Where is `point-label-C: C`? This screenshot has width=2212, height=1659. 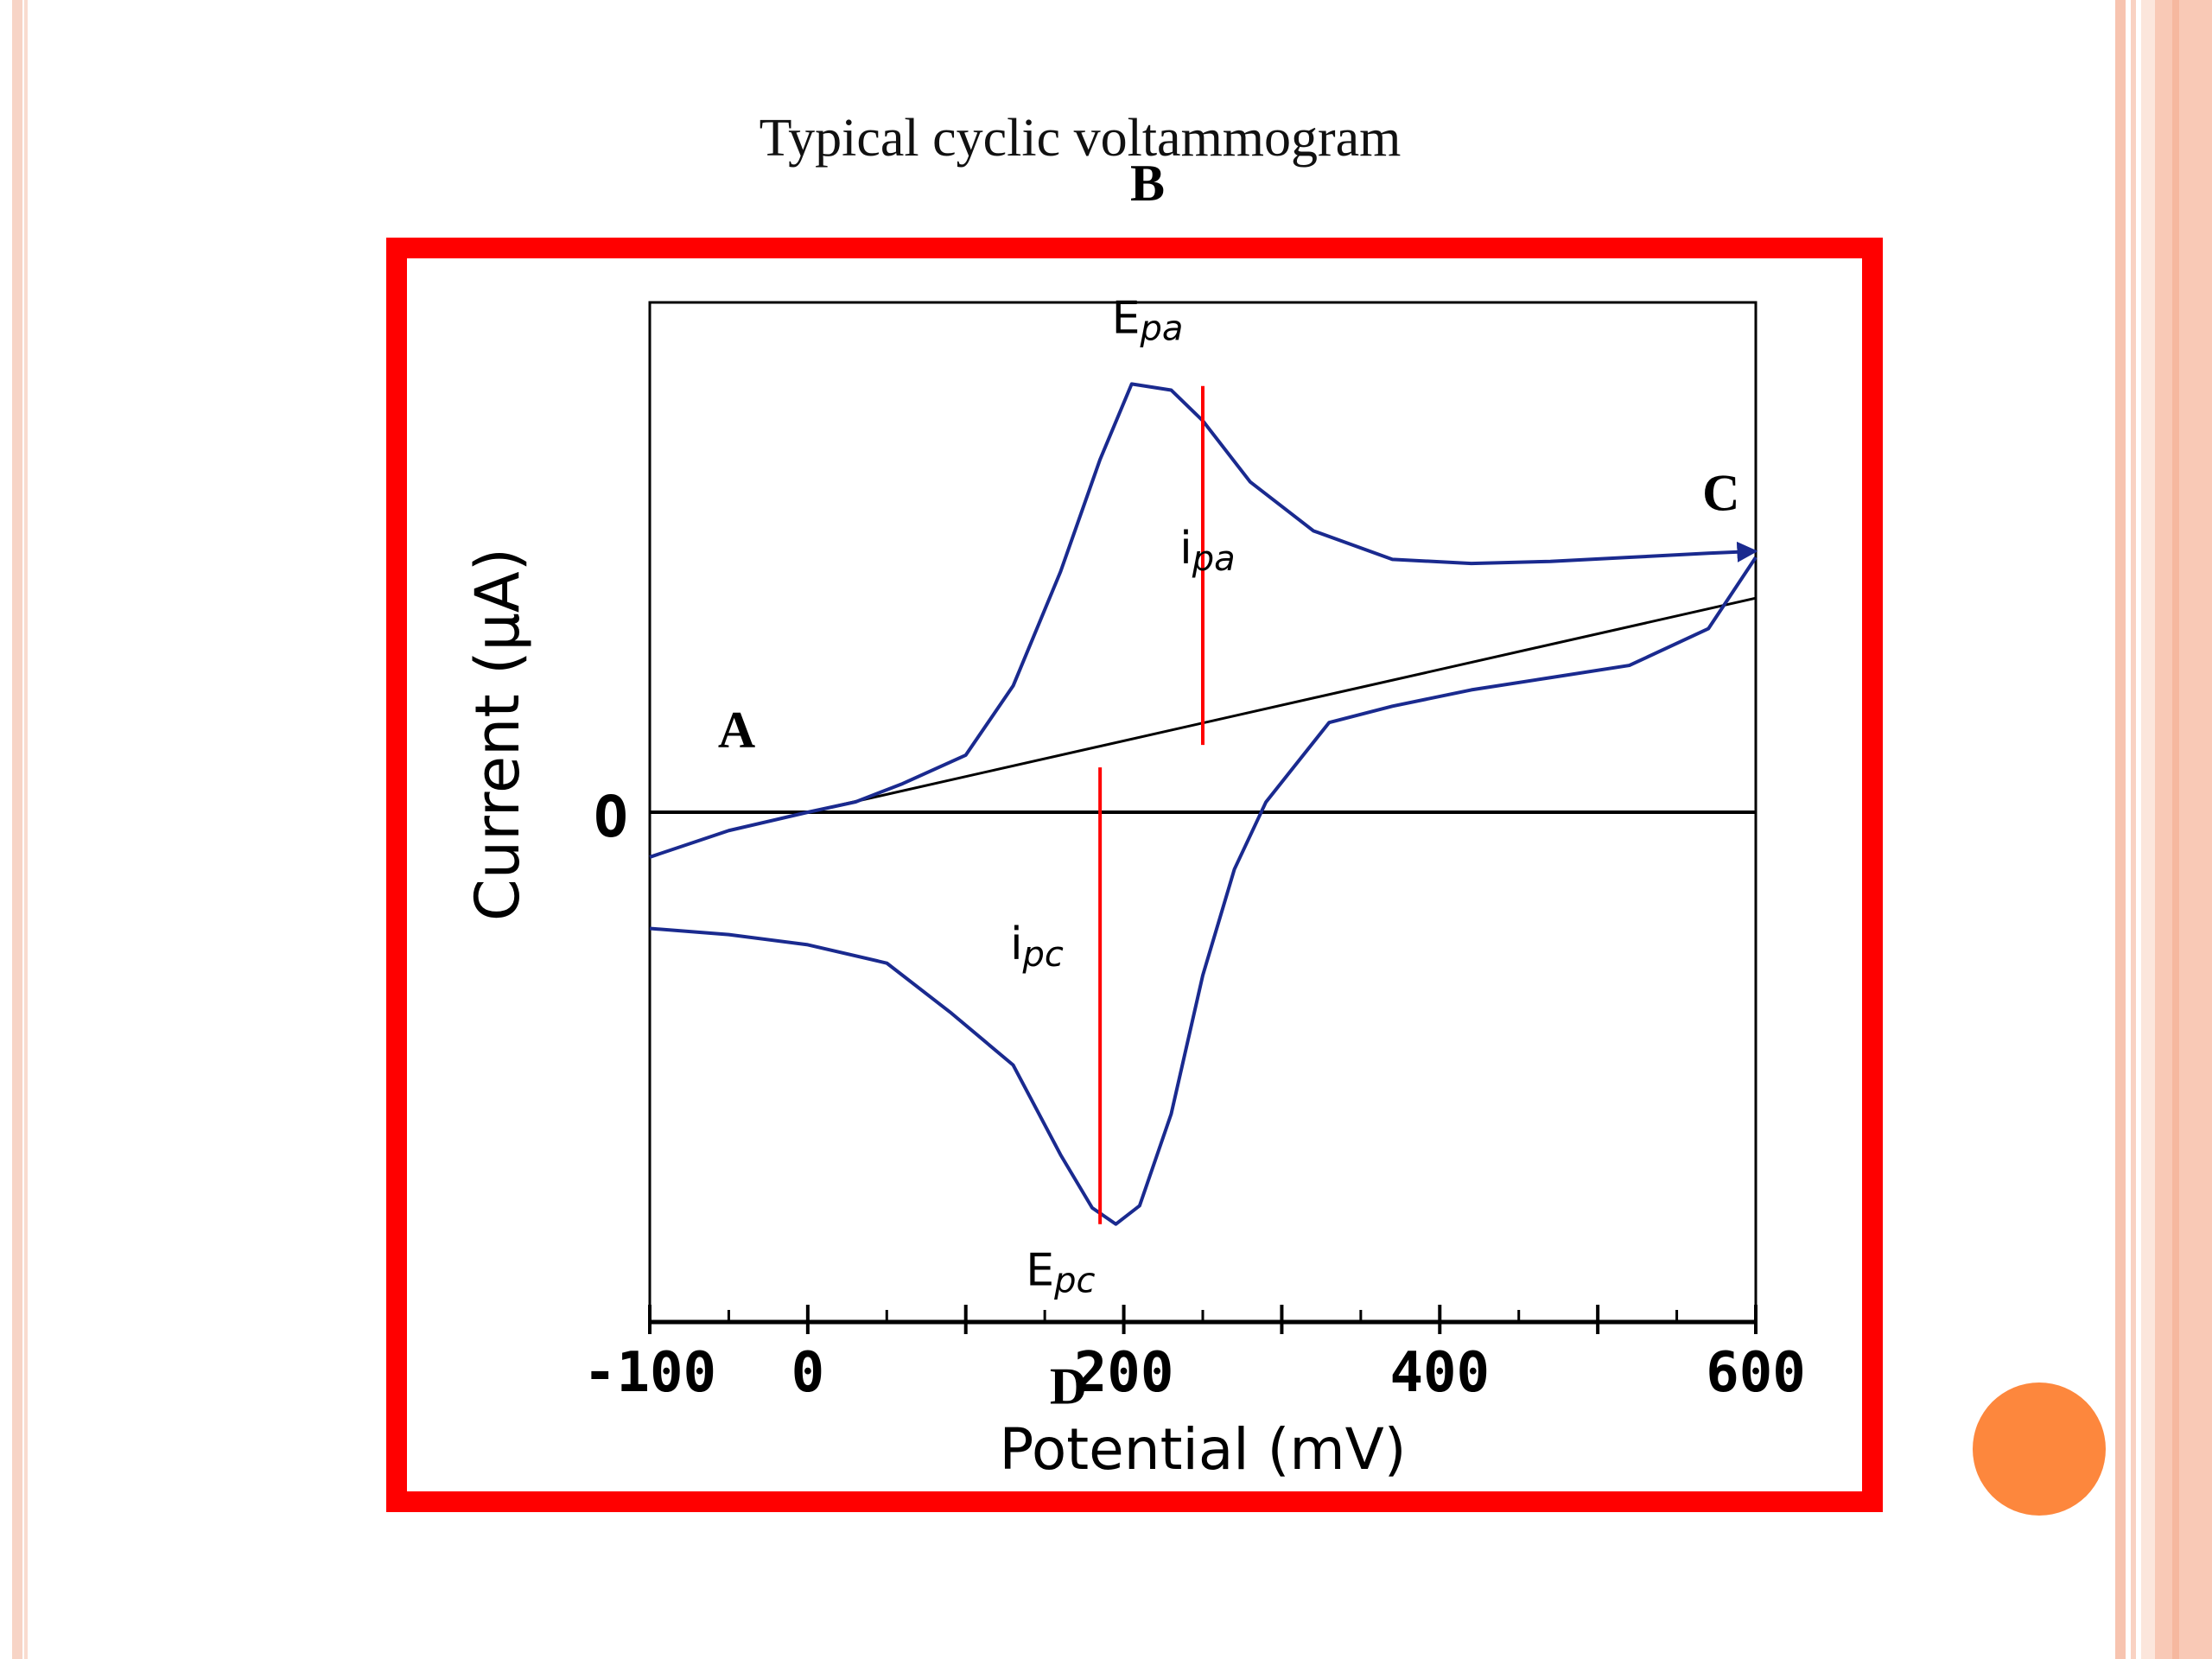 point-label-C: C is located at coordinates (1720, 493).